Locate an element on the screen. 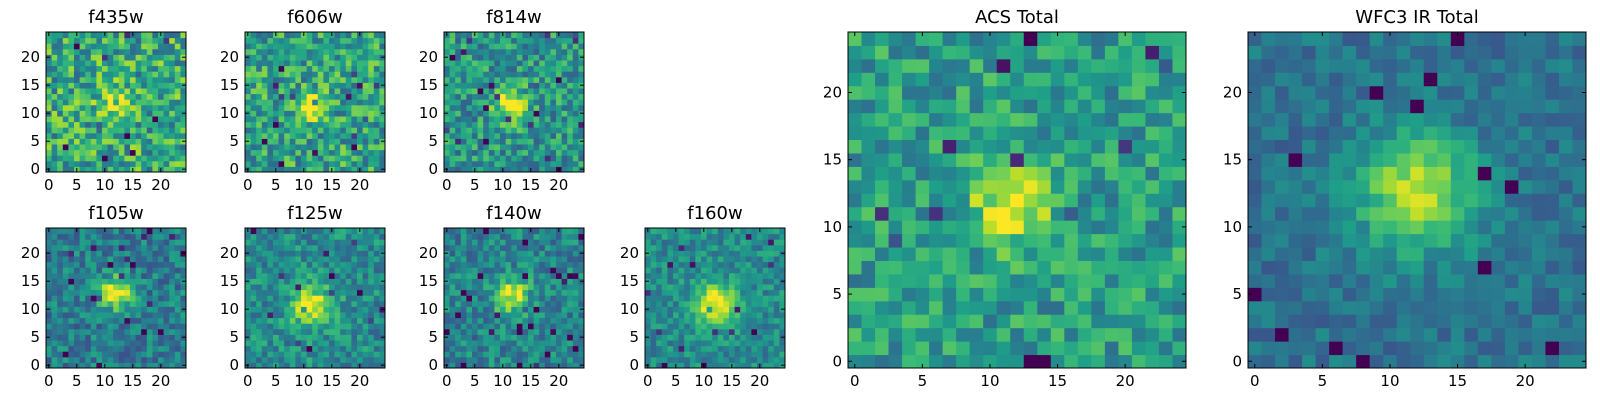  x-tick-label: 20 is located at coordinates (160, 381).